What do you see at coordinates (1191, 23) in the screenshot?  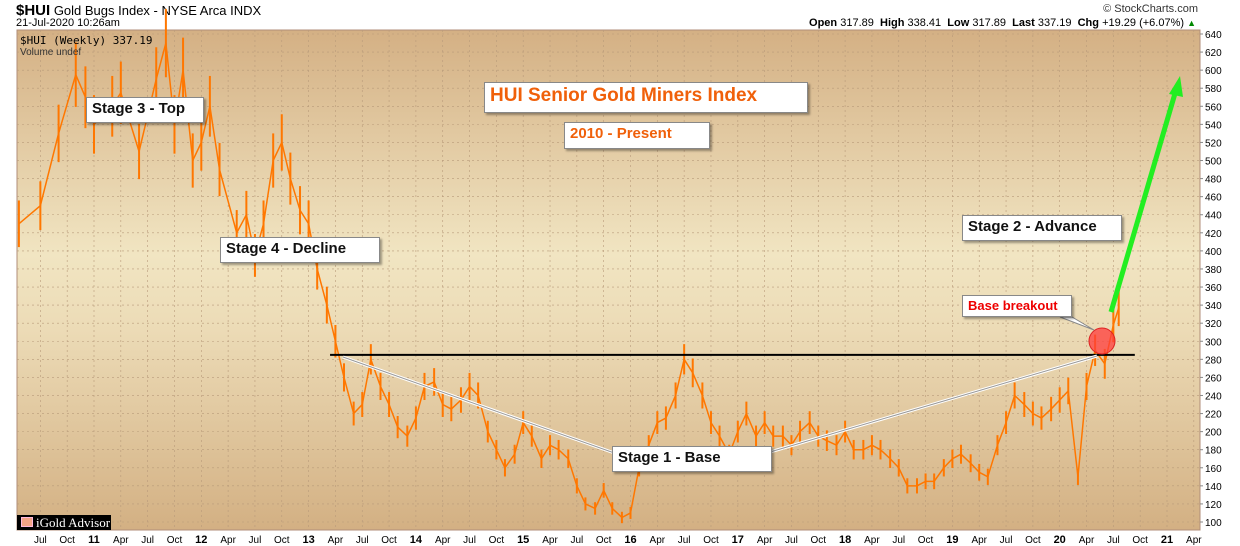 I see `up-triangle-icon: ▲` at bounding box center [1191, 23].